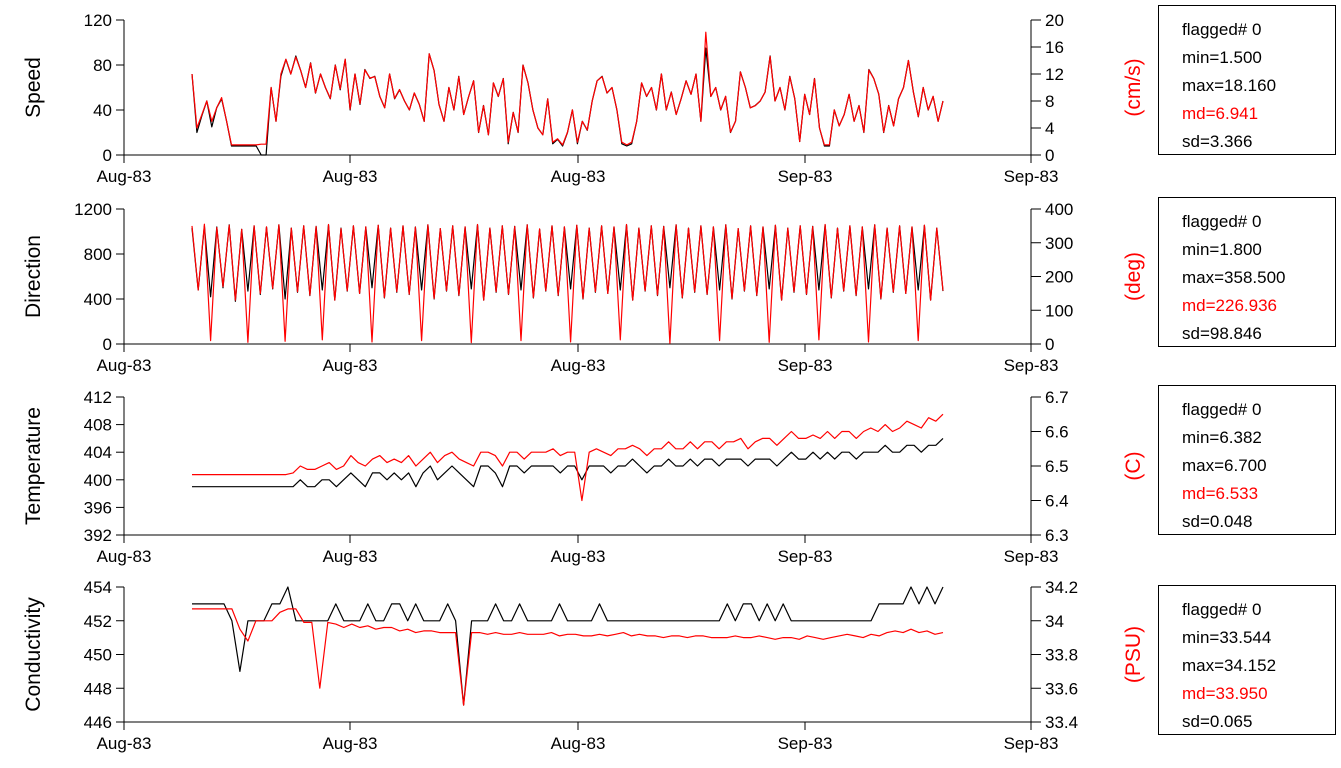 The image size is (1341, 768). Describe the element at coordinates (1217, 721) in the screenshot. I see `stat-sd: sd=0.065` at that location.